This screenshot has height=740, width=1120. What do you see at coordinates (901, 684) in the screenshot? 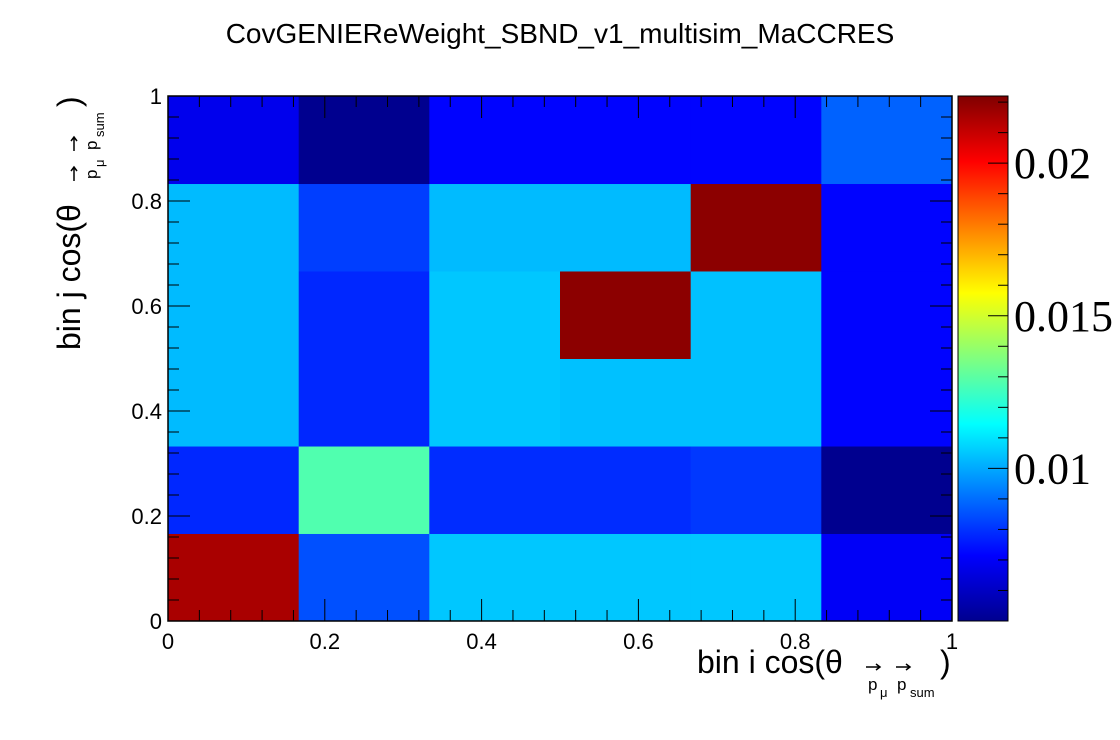
I see `x-axis-label-sub-p2: p` at bounding box center [901, 684].